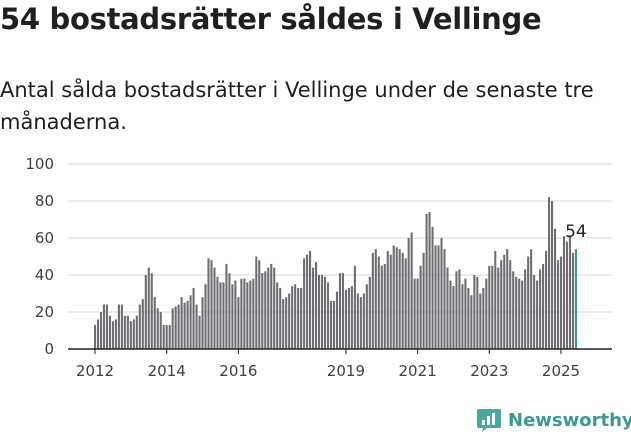 The height and width of the screenshot is (439, 631). What do you see at coordinates (489, 420) in the screenshot?
I see `newsworthy-icon` at bounding box center [489, 420].